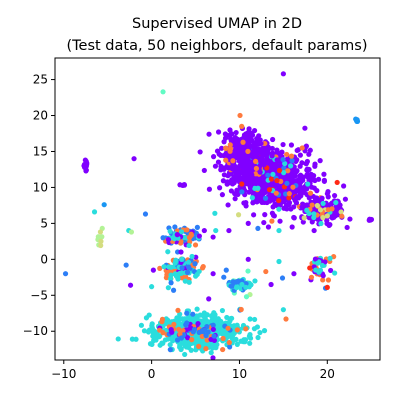 Image resolution: width=400 pixels, height=400 pixels. What do you see at coordinates (40, 187) in the screenshot?
I see `y-tick-label: 10` at bounding box center [40, 187].